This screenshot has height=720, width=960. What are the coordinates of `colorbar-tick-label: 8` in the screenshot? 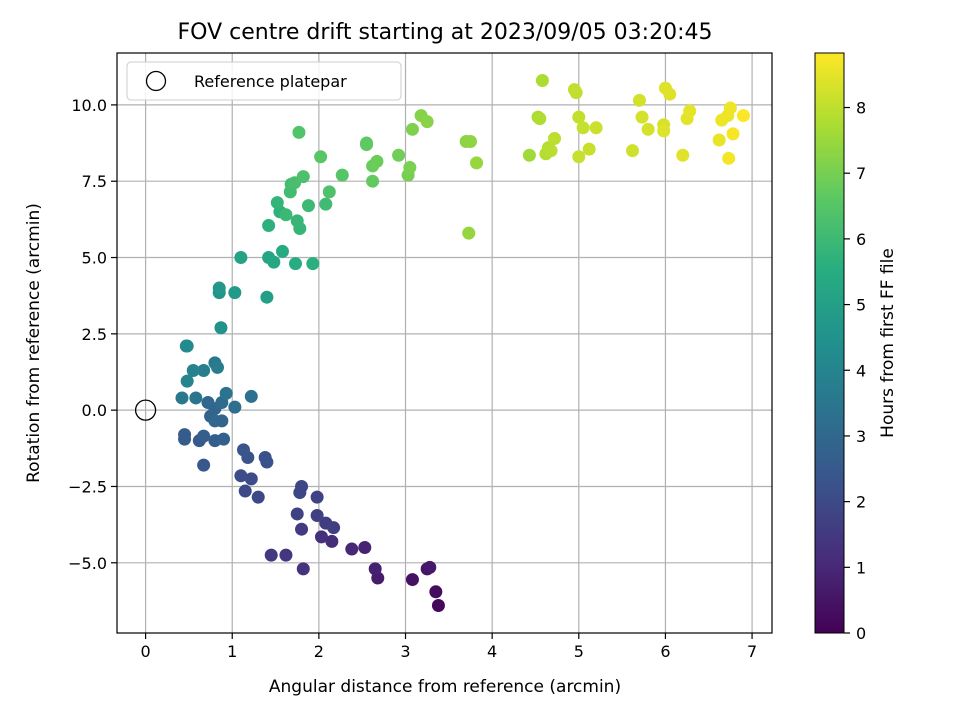 It's located at (861, 108).